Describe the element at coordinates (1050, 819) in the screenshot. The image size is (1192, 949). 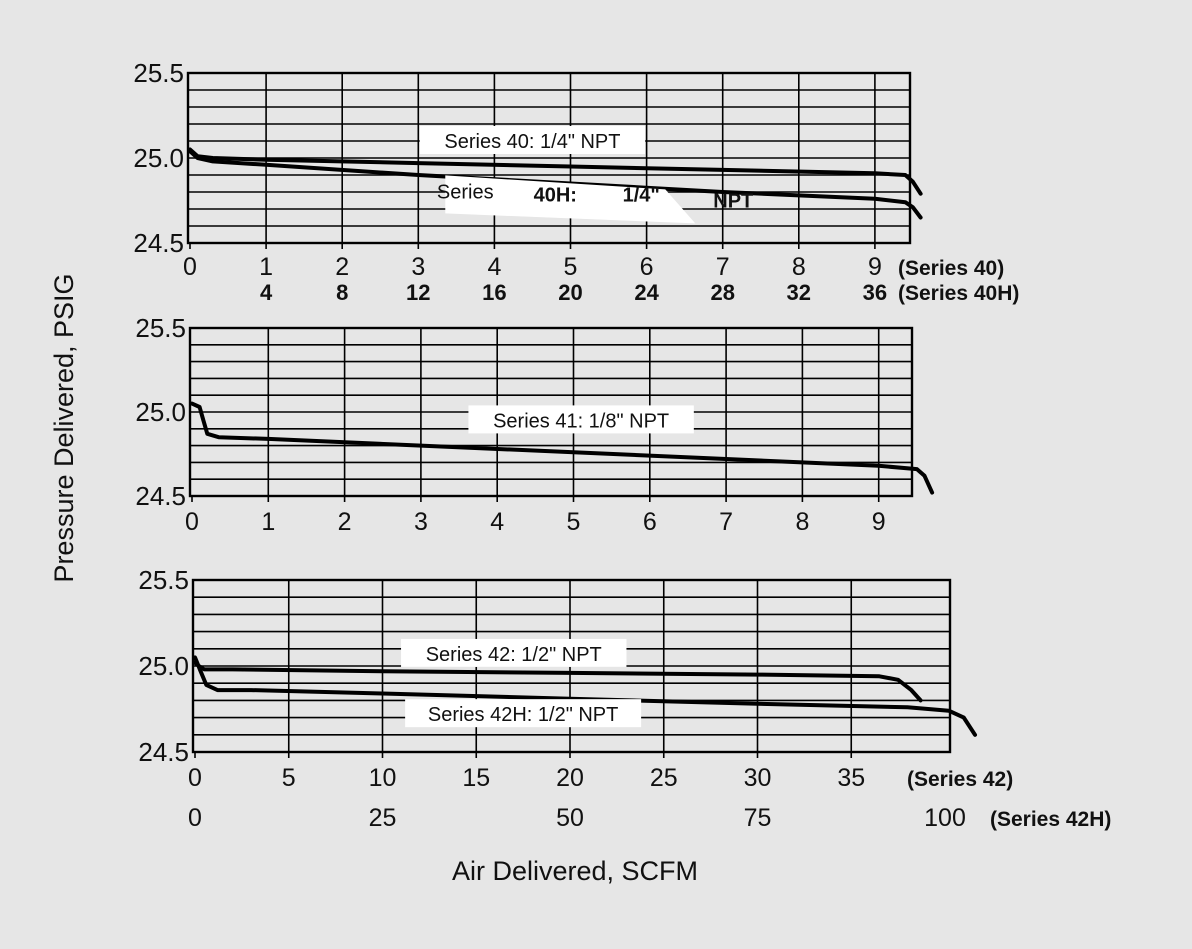
I see `x-axis-series-name: (Series 42H)` at that location.